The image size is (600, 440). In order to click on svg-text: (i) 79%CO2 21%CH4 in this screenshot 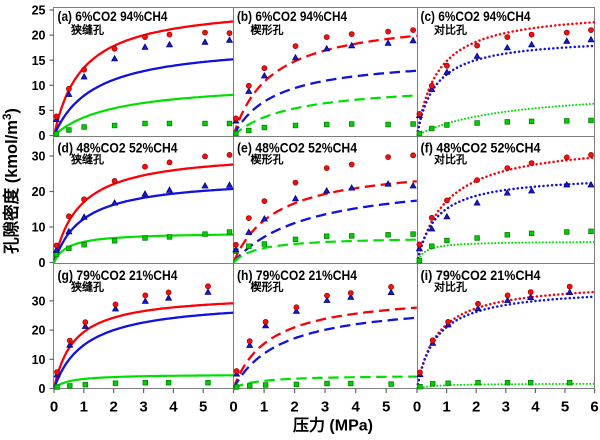, I will do `click(481, 275)`.